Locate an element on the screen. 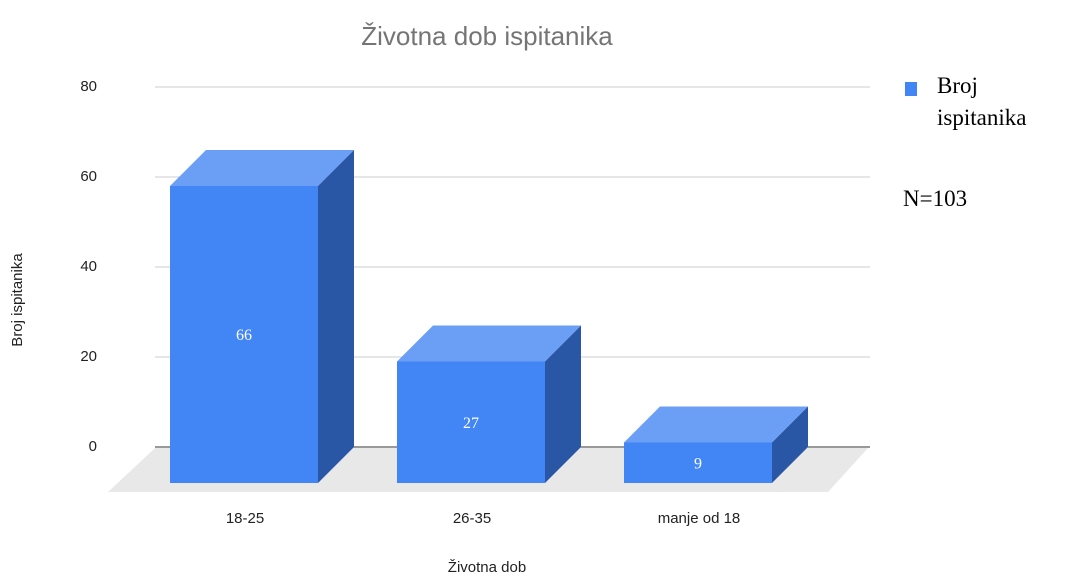  y-tick-label: 60 is located at coordinates (88, 176).